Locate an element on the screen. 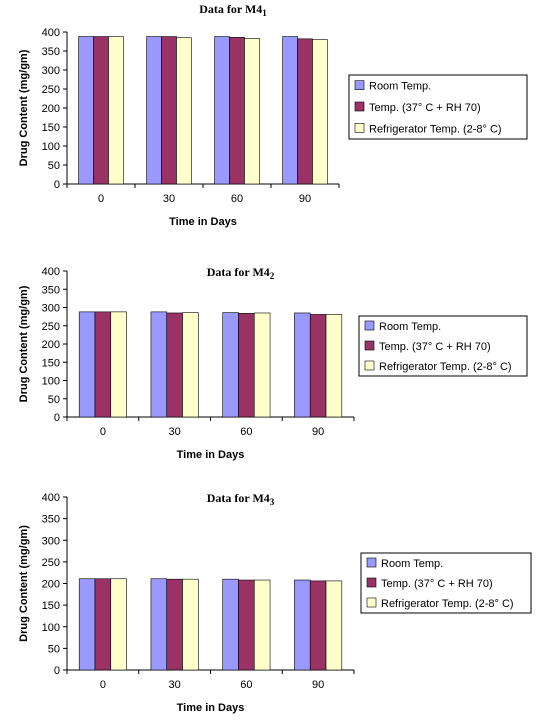 This screenshot has height=726, width=537. chart-title: Data for M43 is located at coordinates (241, 499).